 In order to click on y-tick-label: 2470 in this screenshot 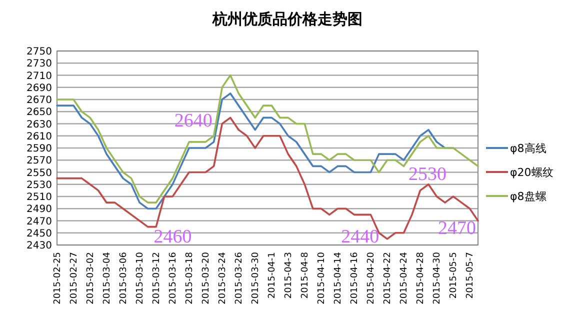, I will do `click(39, 222)`.